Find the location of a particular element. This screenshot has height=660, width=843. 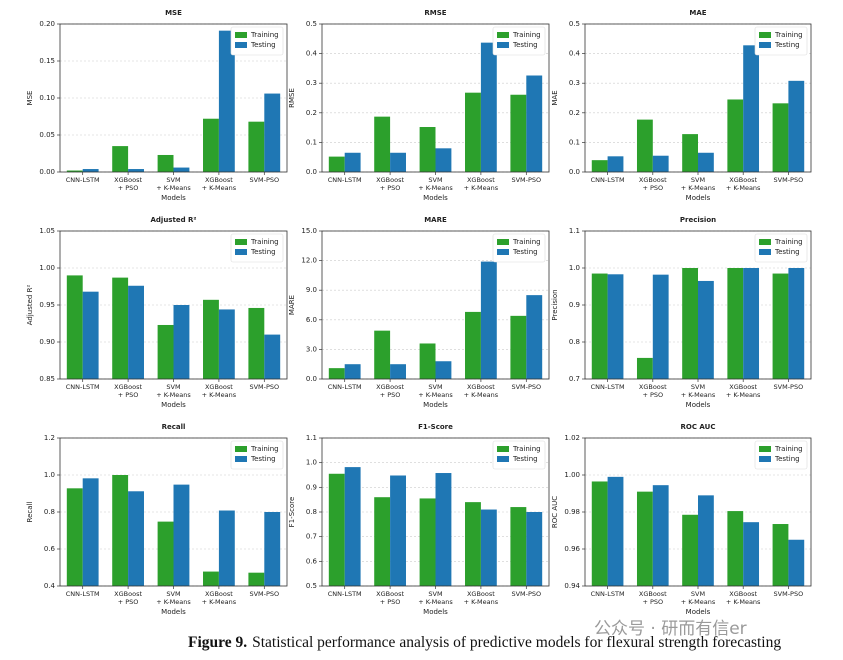

y-tick-label: 0.6 is located at coordinates (312, 561).